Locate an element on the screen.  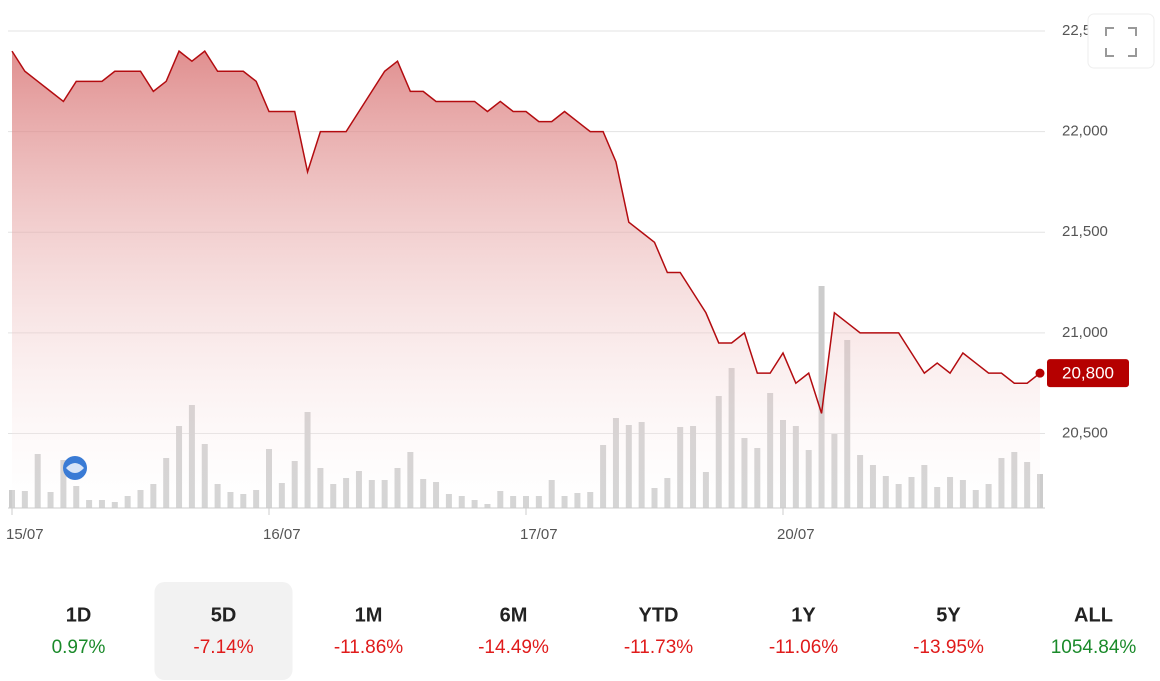
period-label: 1D is located at coordinates (79, 615).